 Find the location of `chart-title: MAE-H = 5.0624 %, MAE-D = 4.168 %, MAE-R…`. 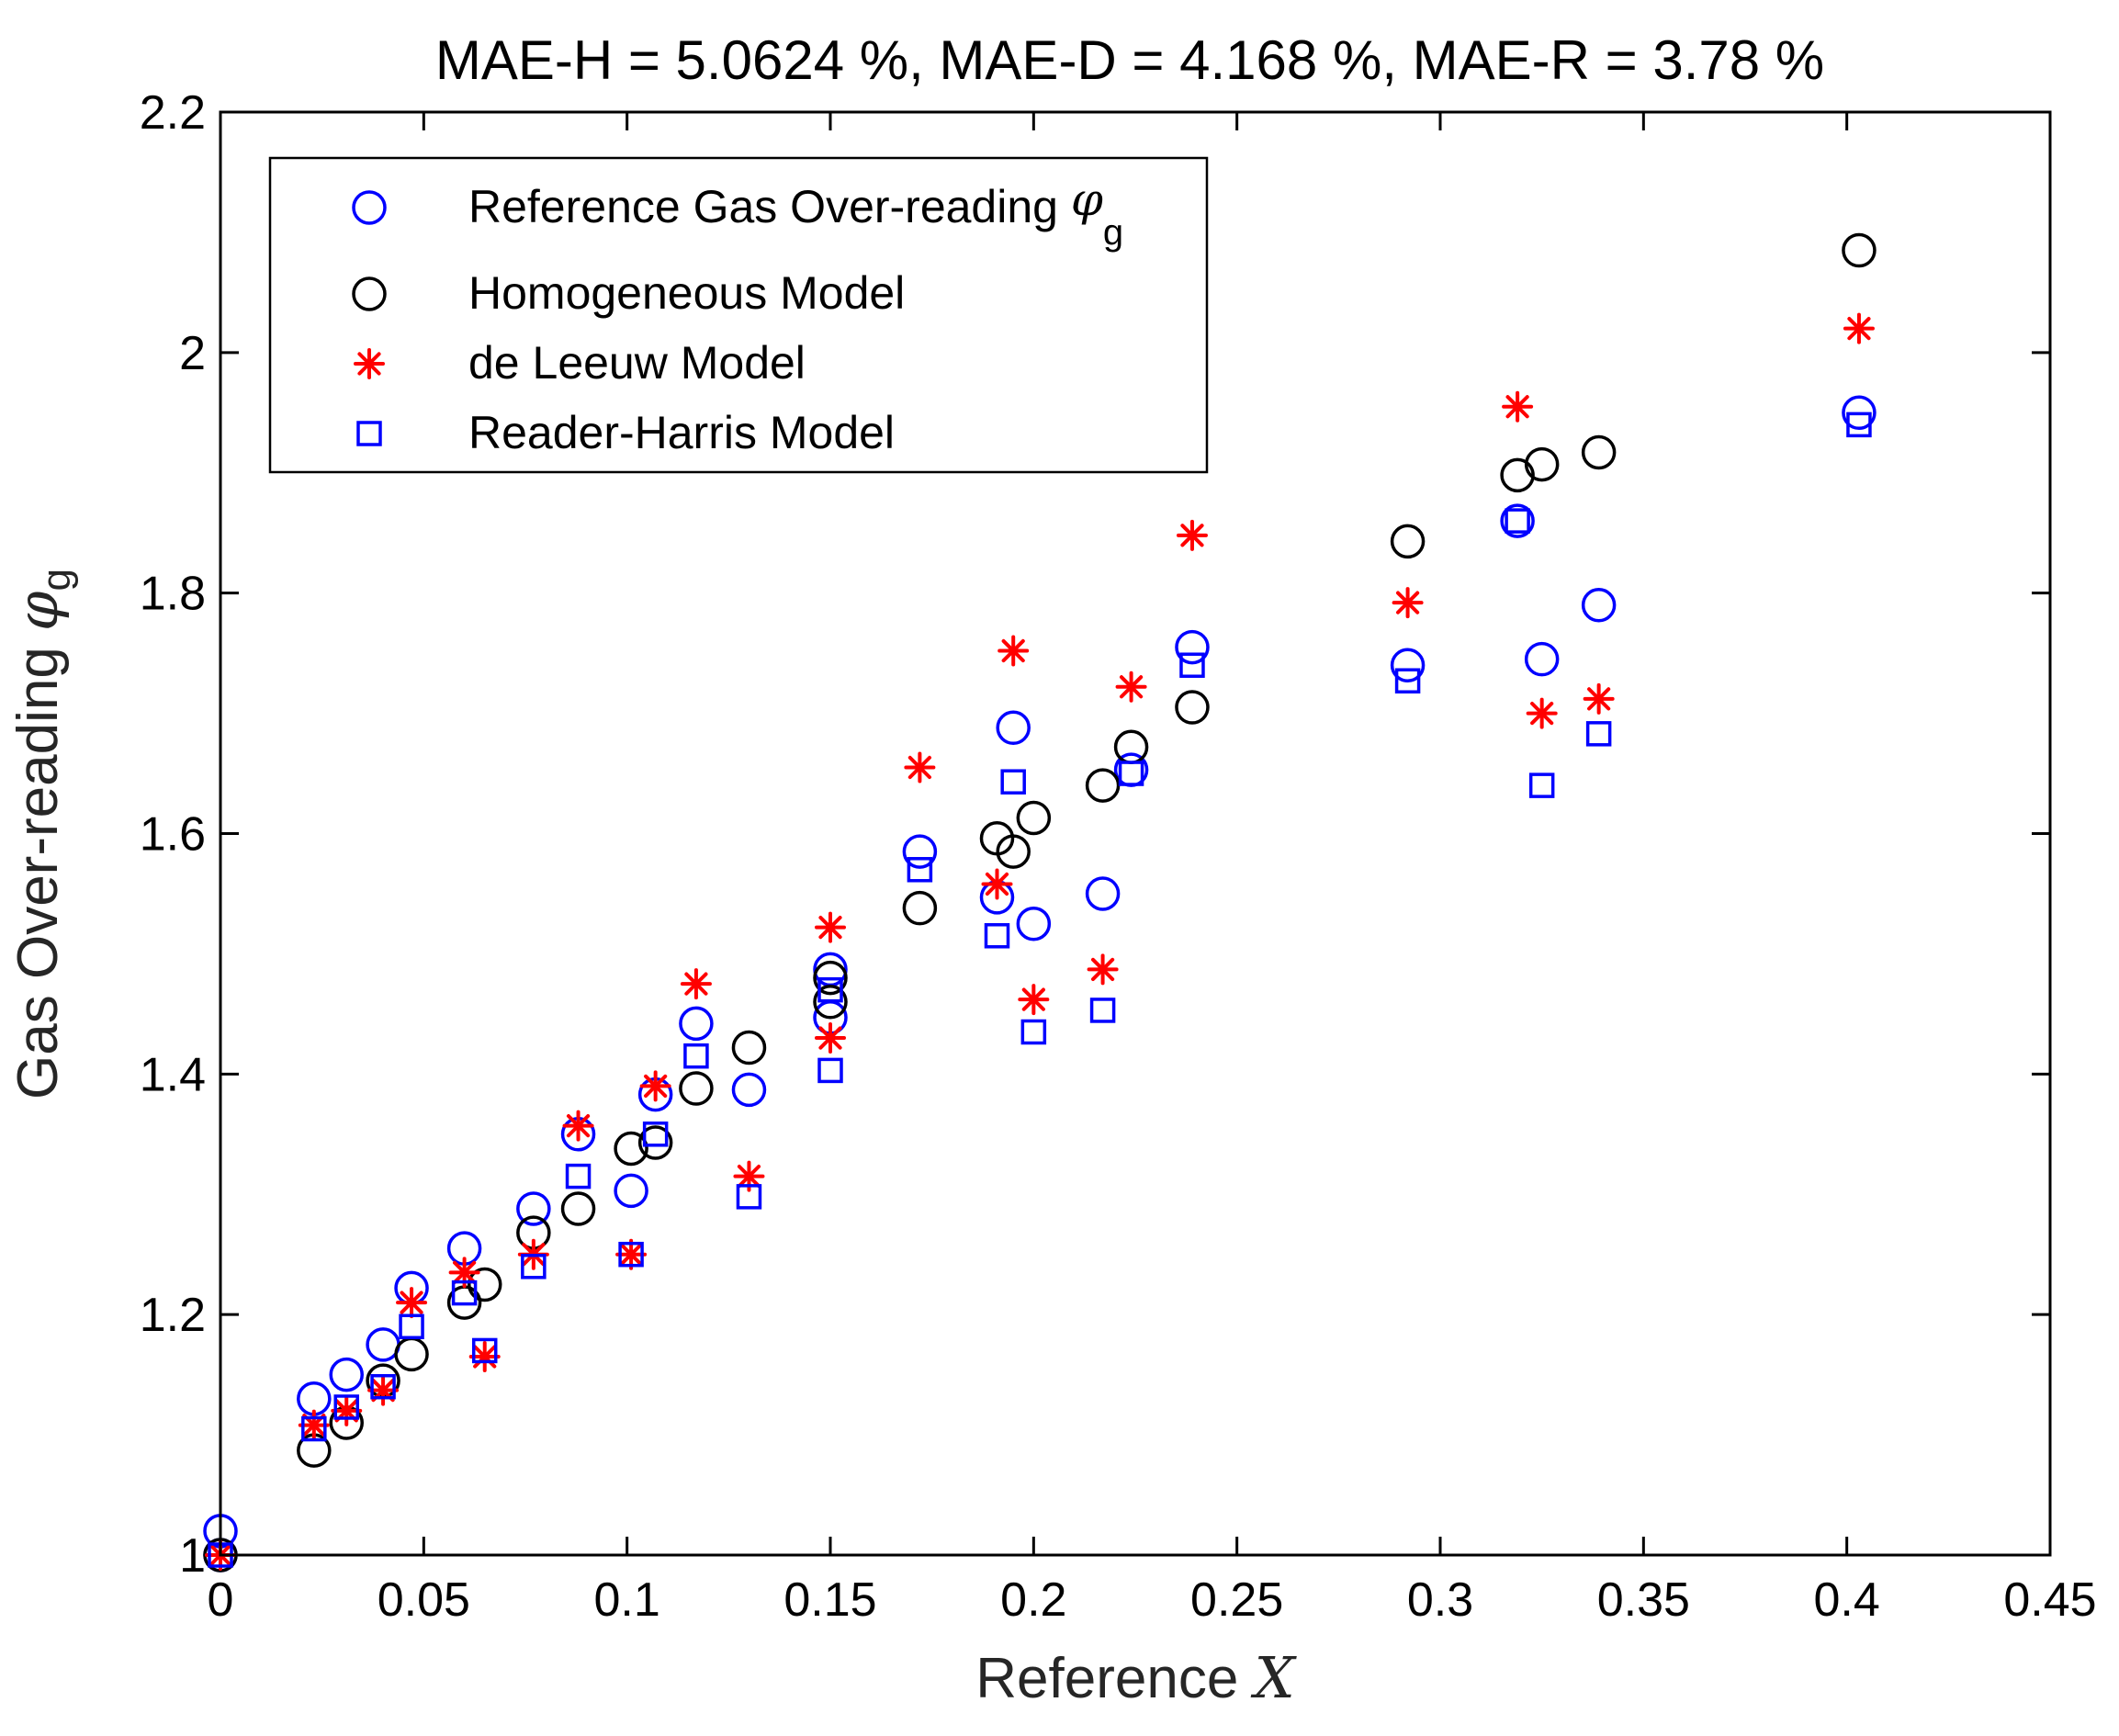

chart-title: MAE-H = 5.0624 %, MAE-D = 4.168 %, MAE-R… is located at coordinates (1129, 60).